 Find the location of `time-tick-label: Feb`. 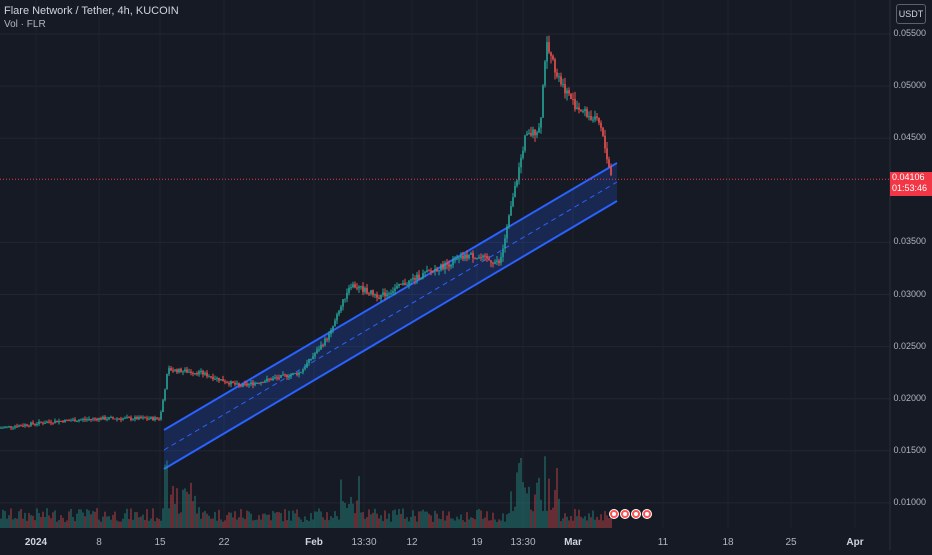

time-tick-label: Feb is located at coordinates (314, 542).